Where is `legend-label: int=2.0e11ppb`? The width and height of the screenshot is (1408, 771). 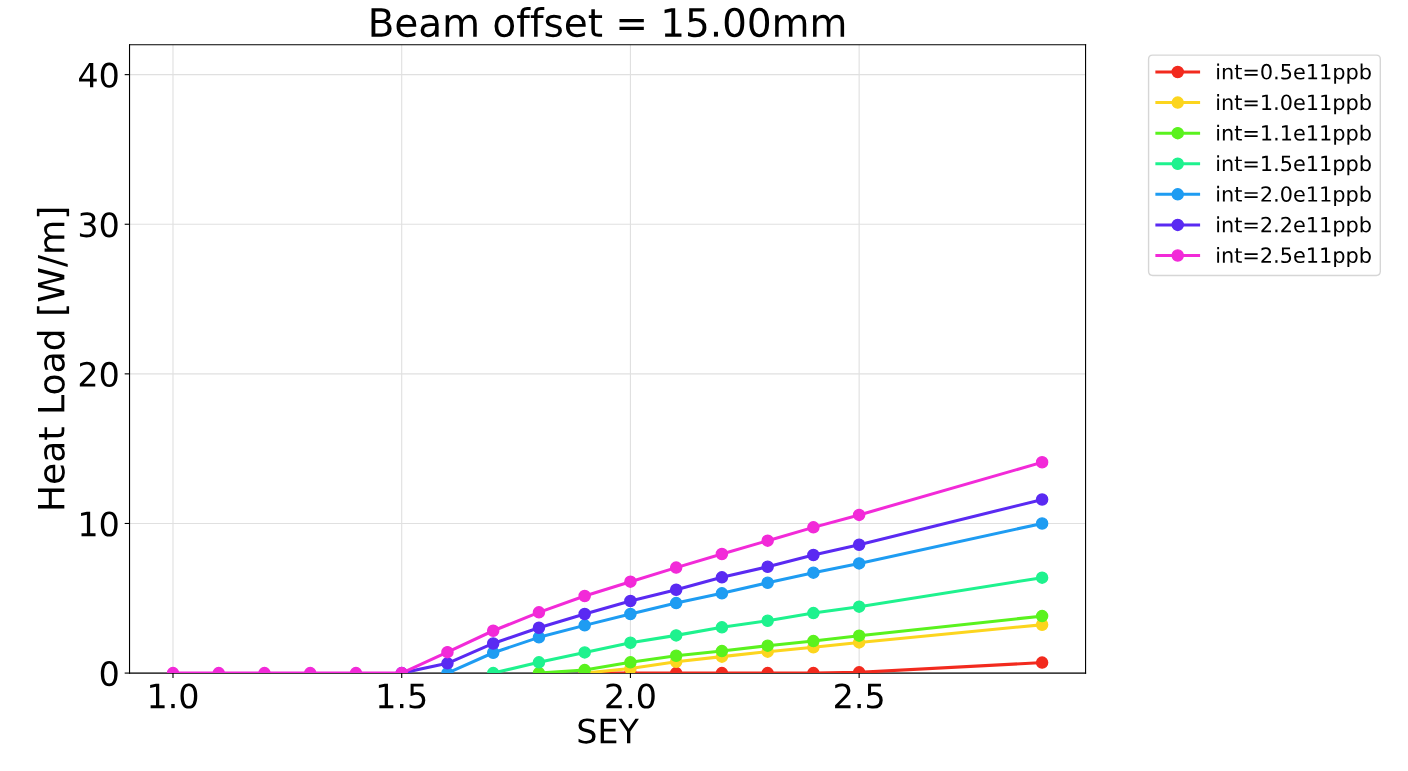
legend-label: int=2.0e11ppb is located at coordinates (1294, 195).